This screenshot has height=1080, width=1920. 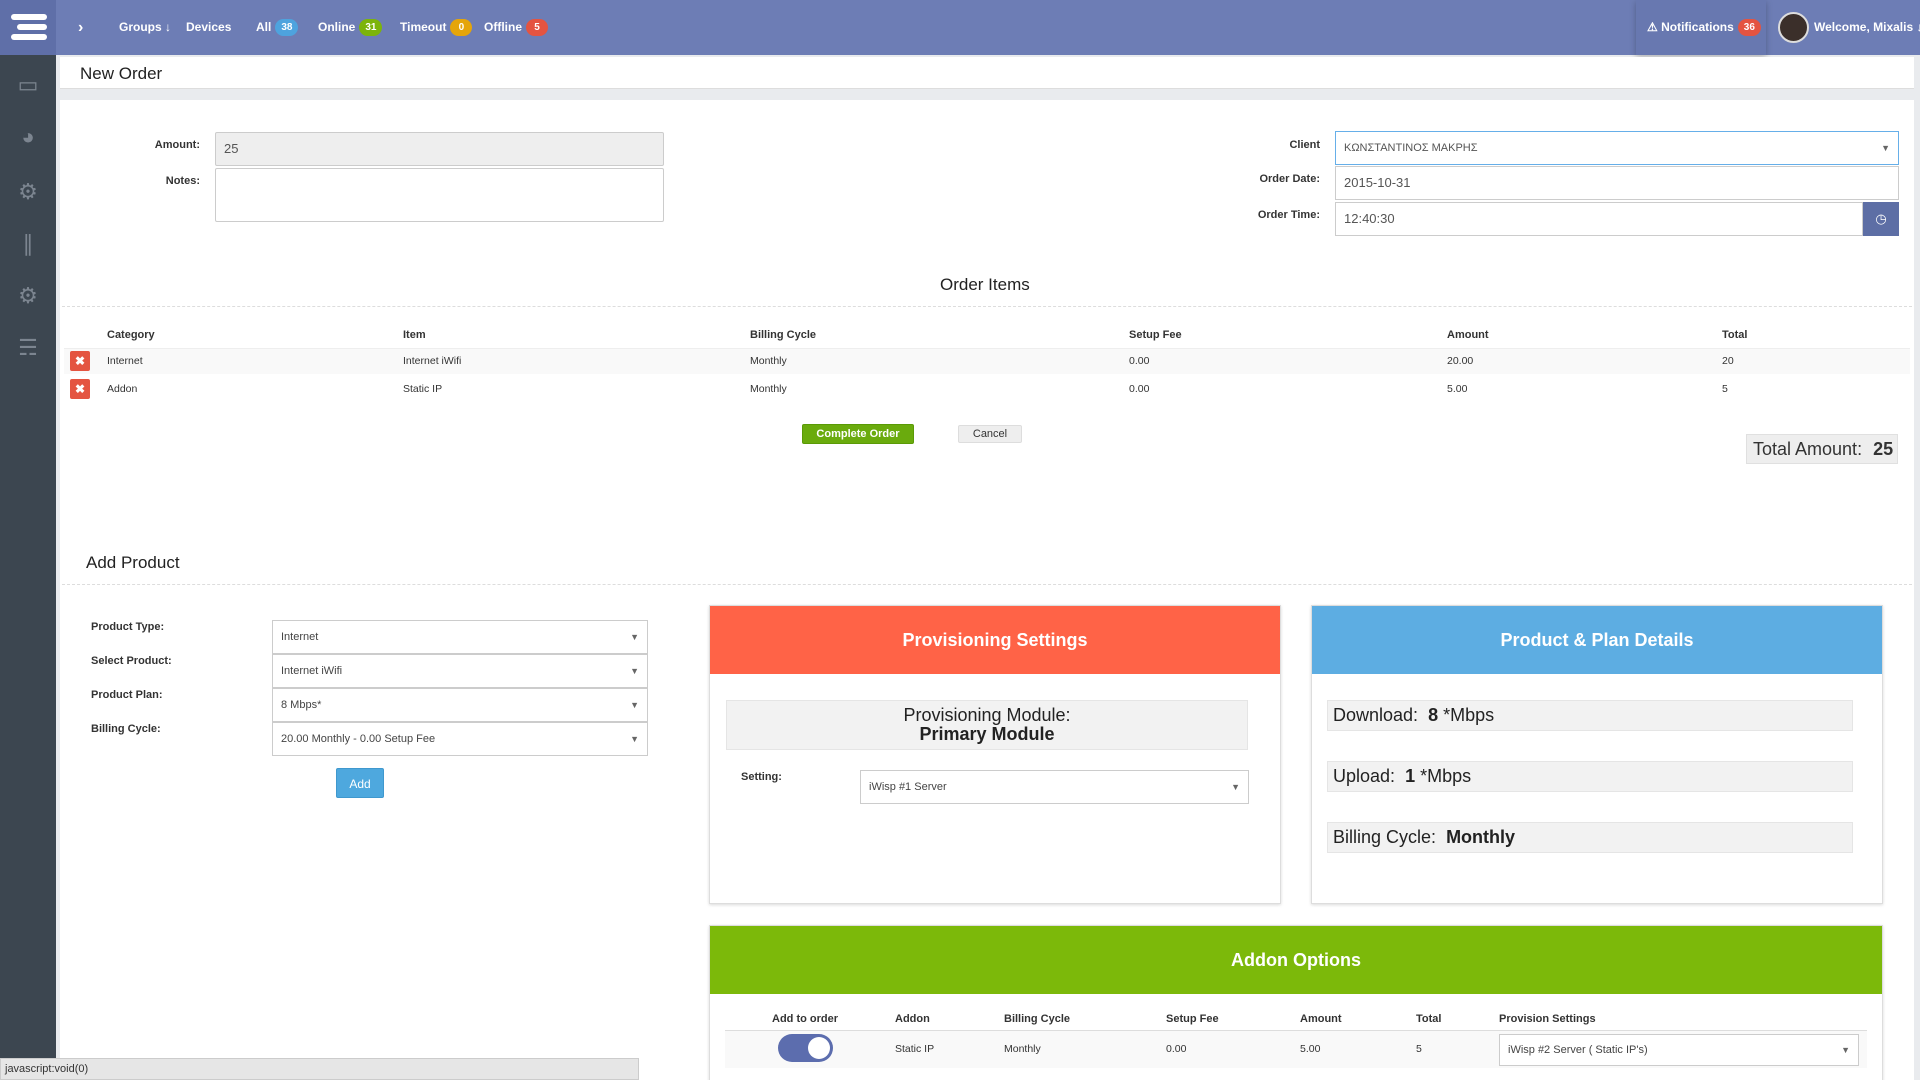 I want to click on order-date-label: Order Date:, so click(x=1289, y=179).